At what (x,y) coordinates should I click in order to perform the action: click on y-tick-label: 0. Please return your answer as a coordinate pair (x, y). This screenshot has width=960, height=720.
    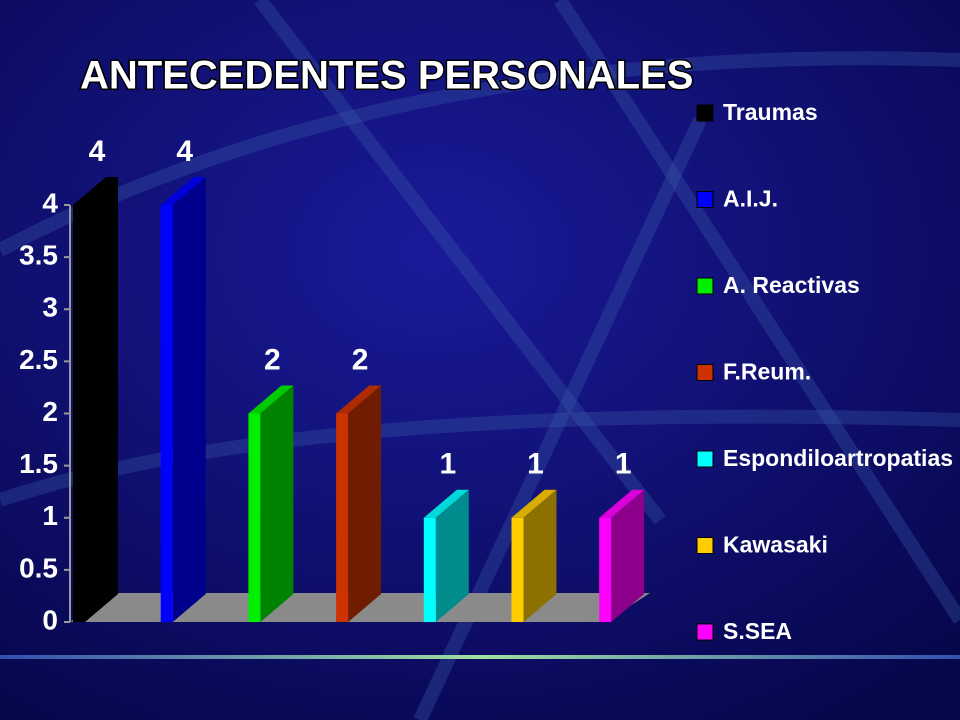
    Looking at the image, I should click on (50, 619).